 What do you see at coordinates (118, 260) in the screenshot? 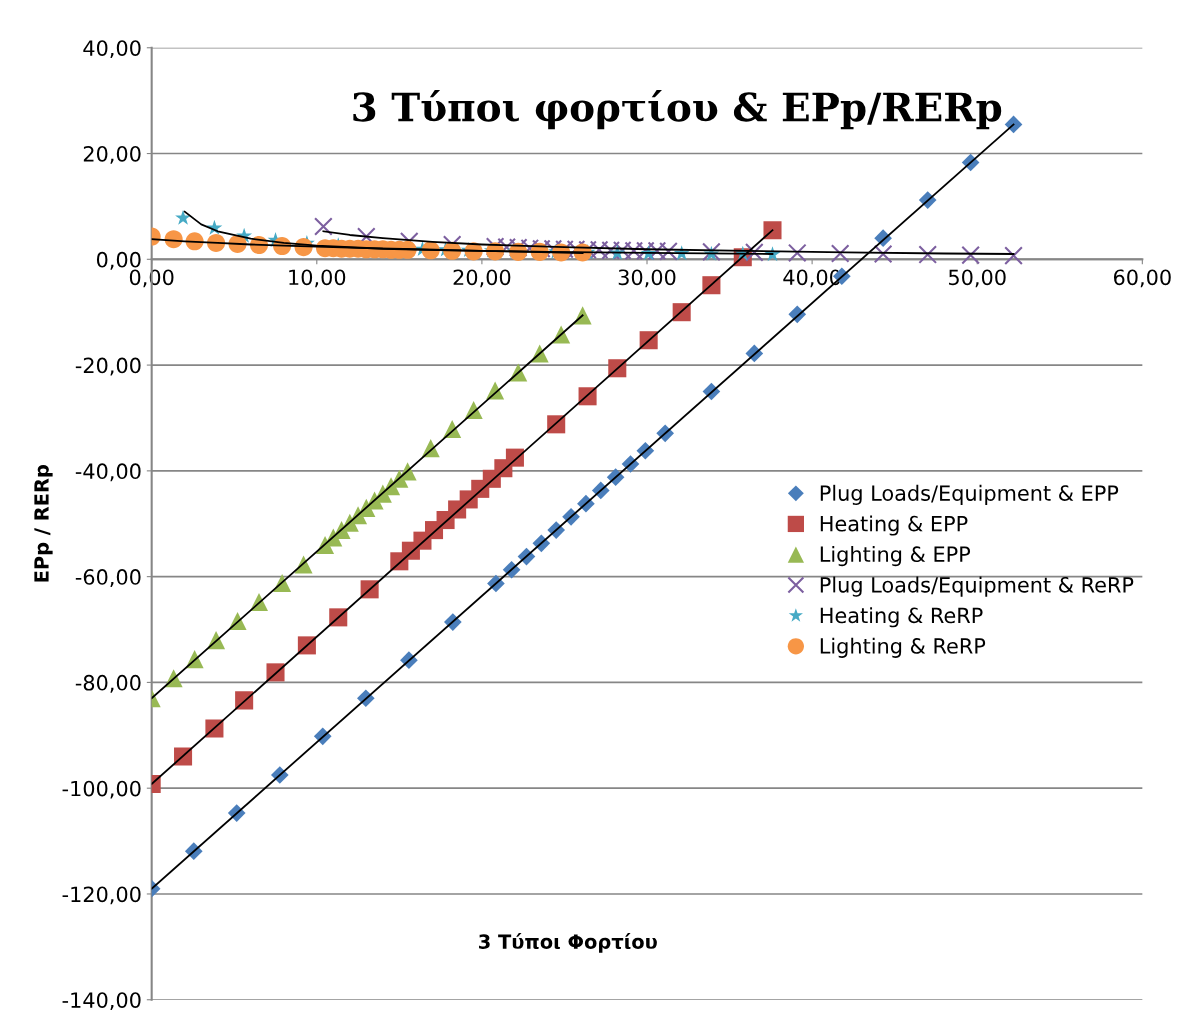
I see `y-tick-label: 0,00` at bounding box center [118, 260].